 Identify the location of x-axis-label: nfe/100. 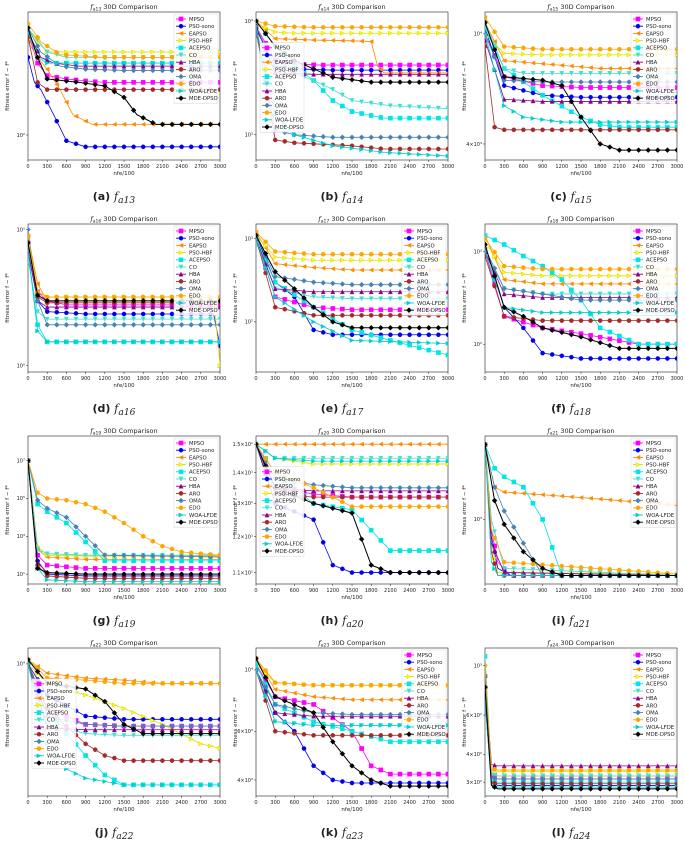
(581, 598).